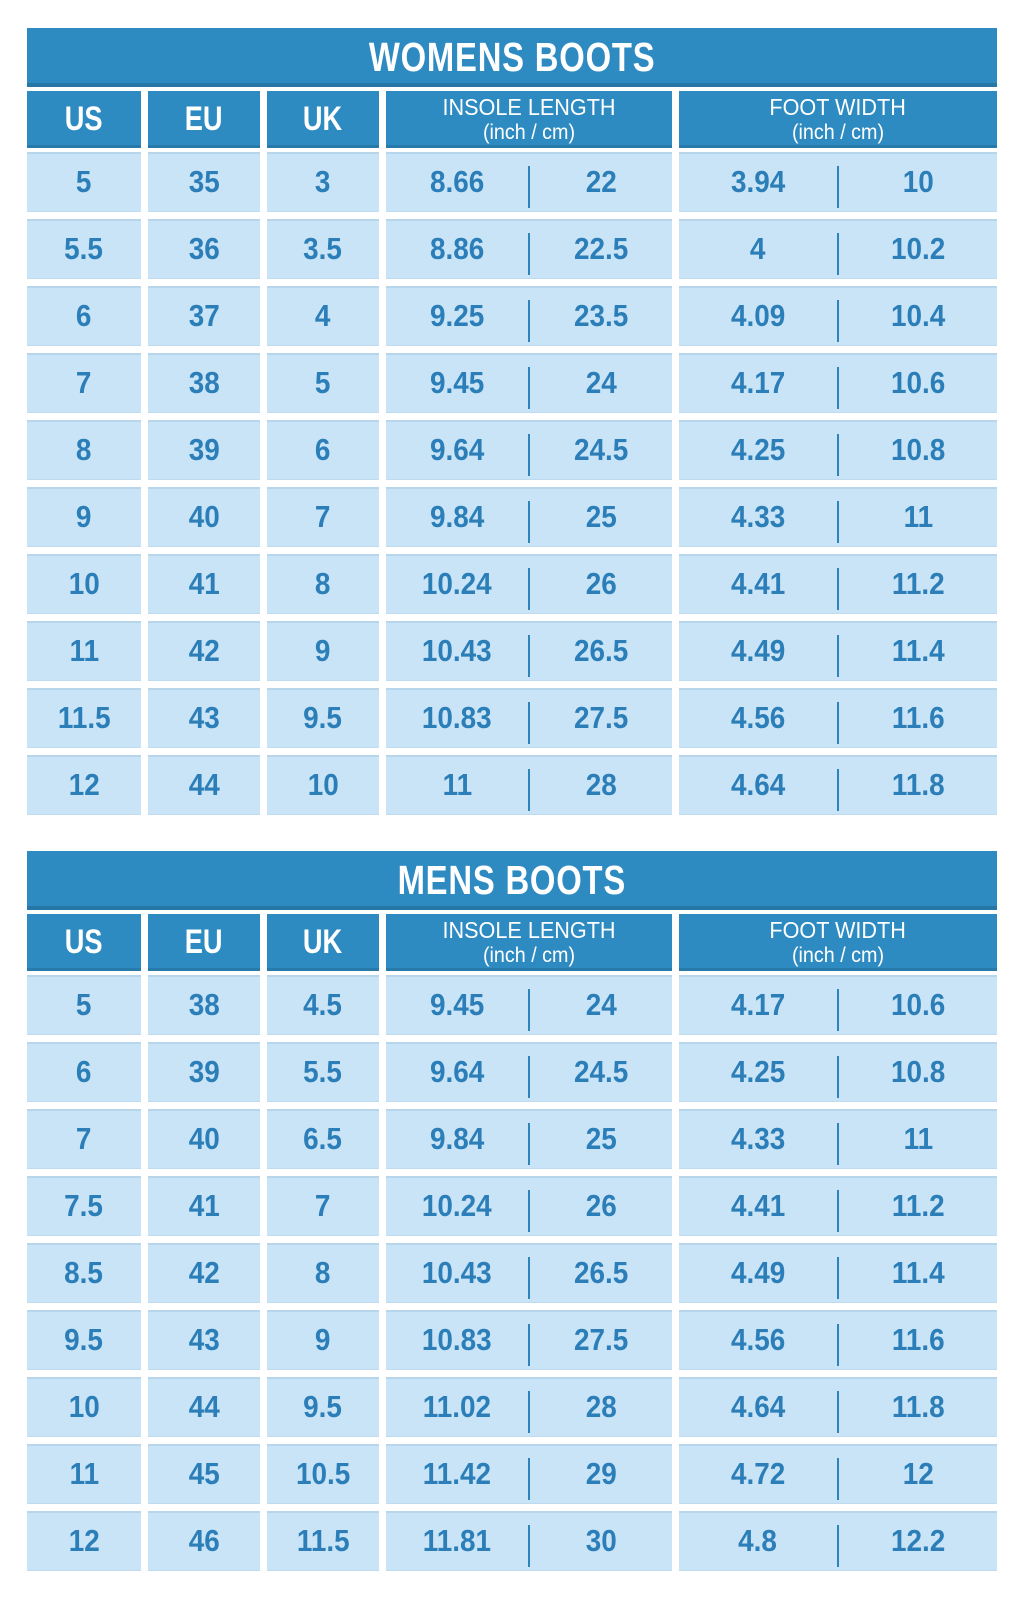  Describe the element at coordinates (457, 248) in the screenshot. I see `insole-length-inch-value: 8.86` at that location.